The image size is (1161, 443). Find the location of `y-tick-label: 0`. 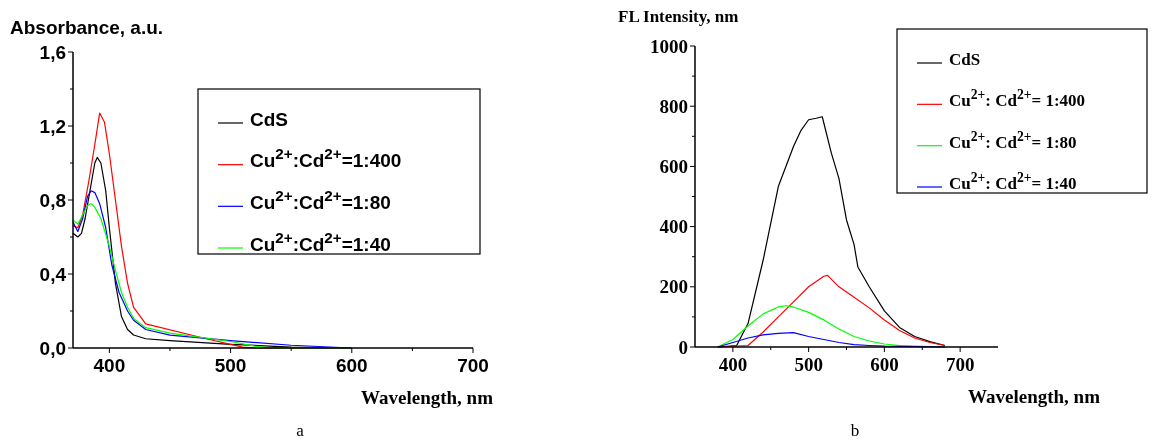

y-tick-label: 0 is located at coordinates (683, 347).